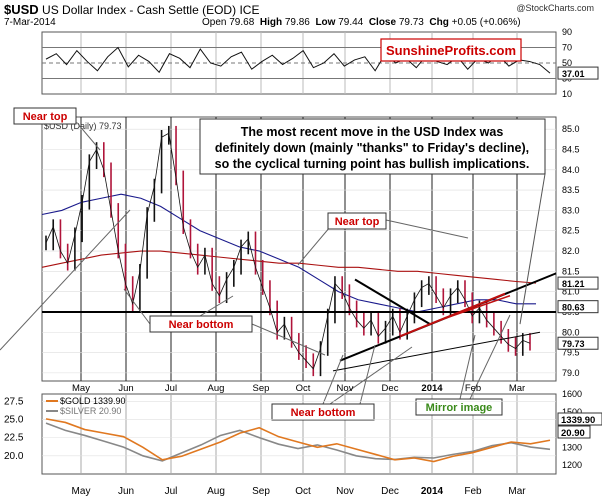 This screenshot has height=502, width=602. I want to click on callout-label: Mirror image, so click(459, 408).